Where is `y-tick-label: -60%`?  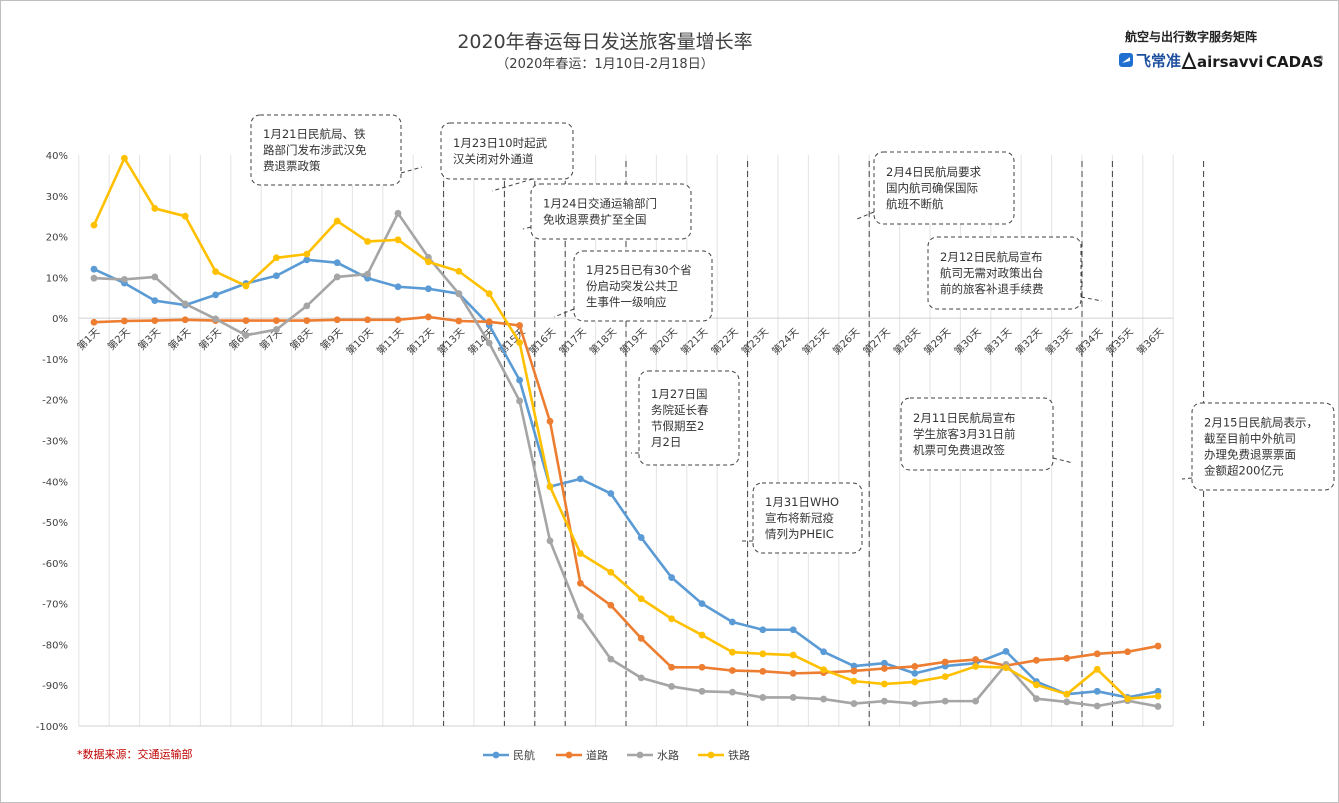
y-tick-label: -60% is located at coordinates (55, 564).